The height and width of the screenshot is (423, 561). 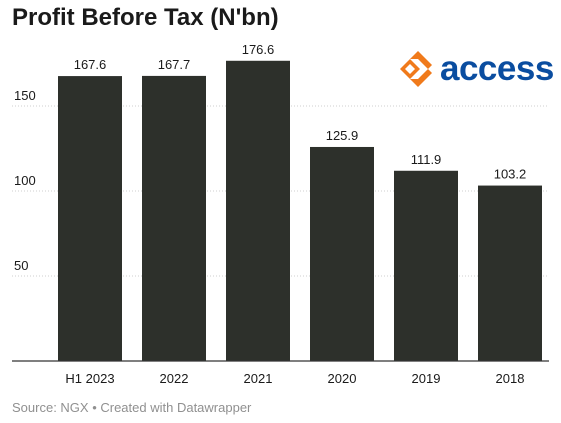 What do you see at coordinates (89, 378) in the screenshot?
I see `x-tick-label: H1 2023` at bounding box center [89, 378].